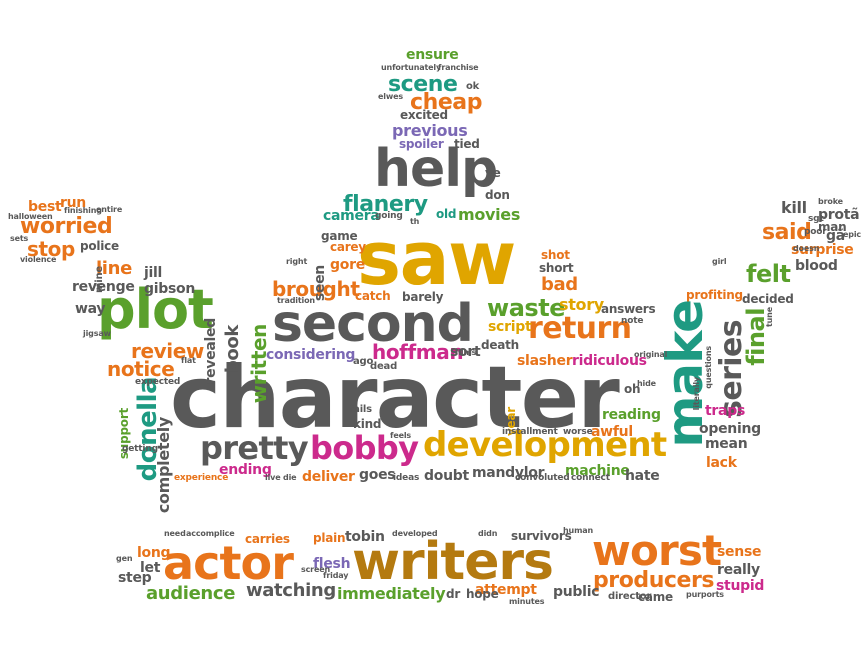  I want to click on cloud-word: die, so click(290, 477).